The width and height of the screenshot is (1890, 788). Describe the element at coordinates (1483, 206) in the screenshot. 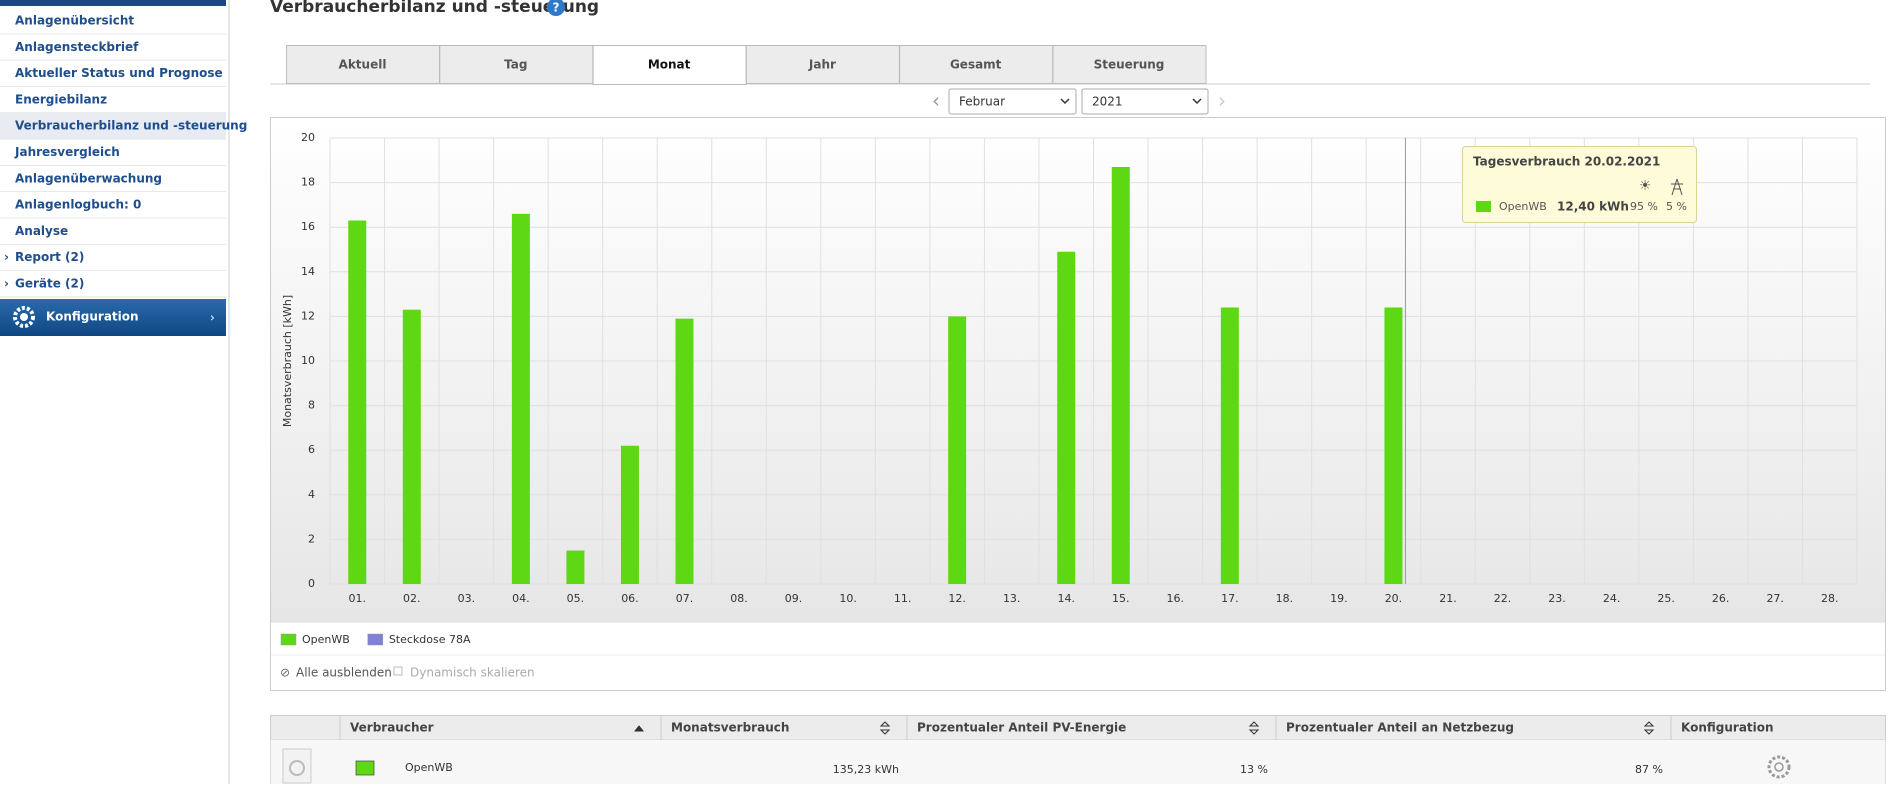

I see `tooltip-swatch` at that location.